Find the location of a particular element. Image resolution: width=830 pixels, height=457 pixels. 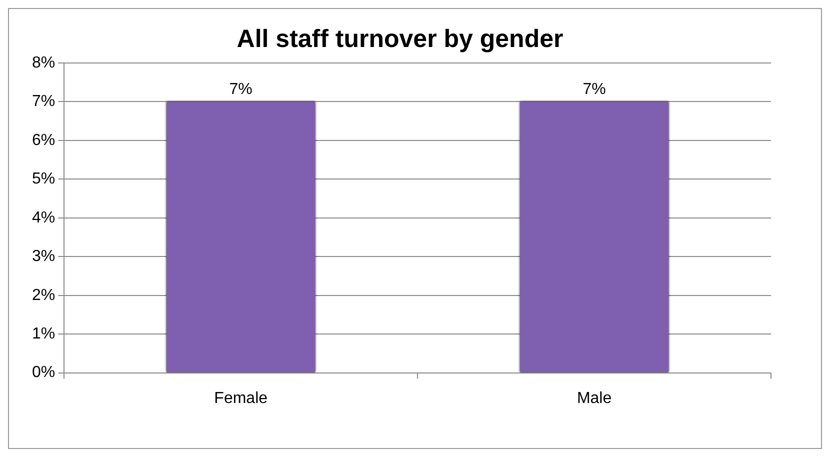

y-tick-label: 4% is located at coordinates (44, 217).